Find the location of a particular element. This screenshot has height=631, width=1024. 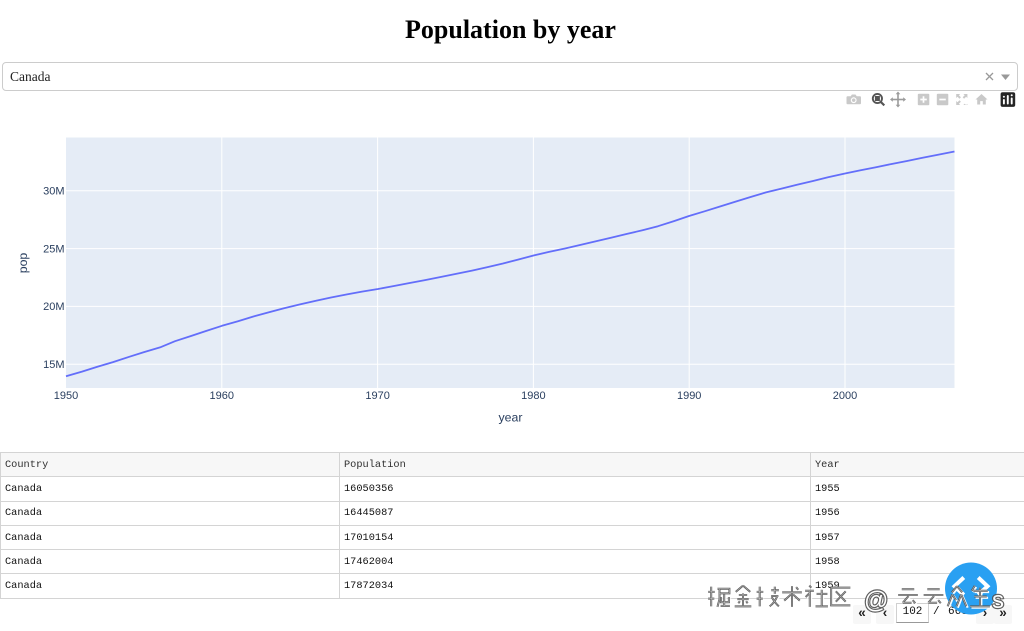

svg-text: 1970 is located at coordinates (377, 396).